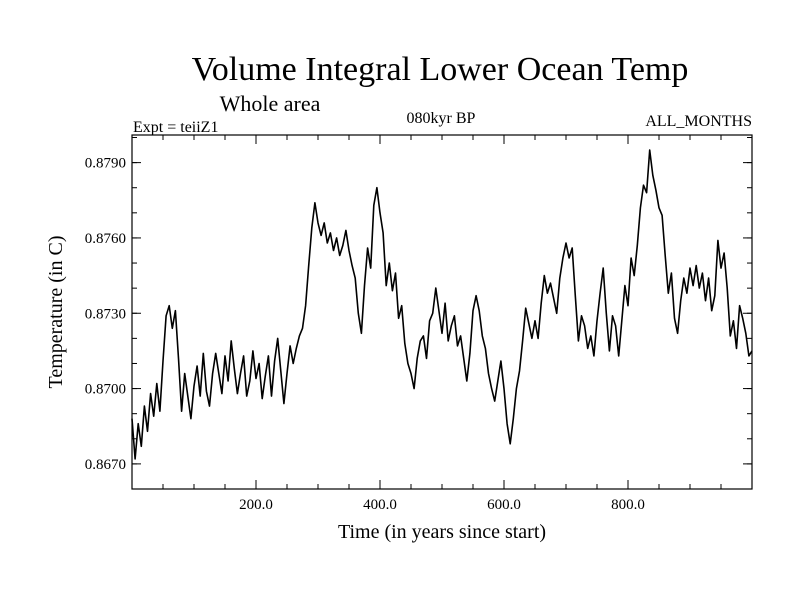 This screenshot has width=800, height=600. I want to click on y-tick-label: 0.8790, so click(105, 164).